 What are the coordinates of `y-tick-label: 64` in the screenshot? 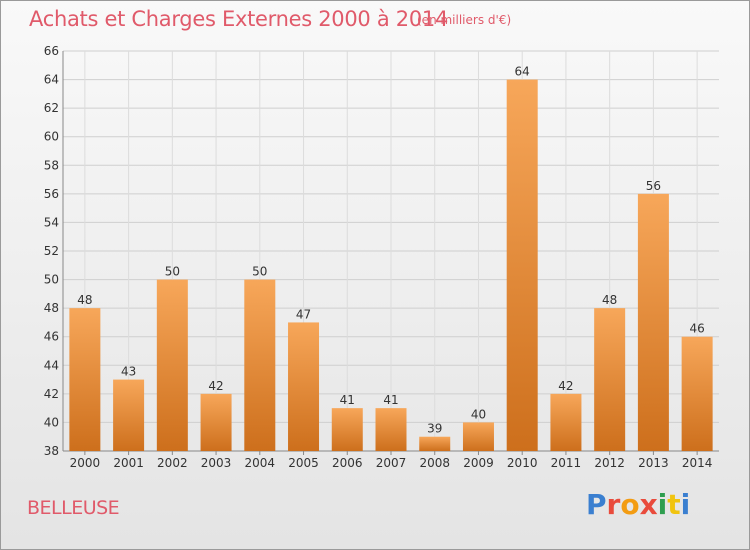 It's located at (51, 80).